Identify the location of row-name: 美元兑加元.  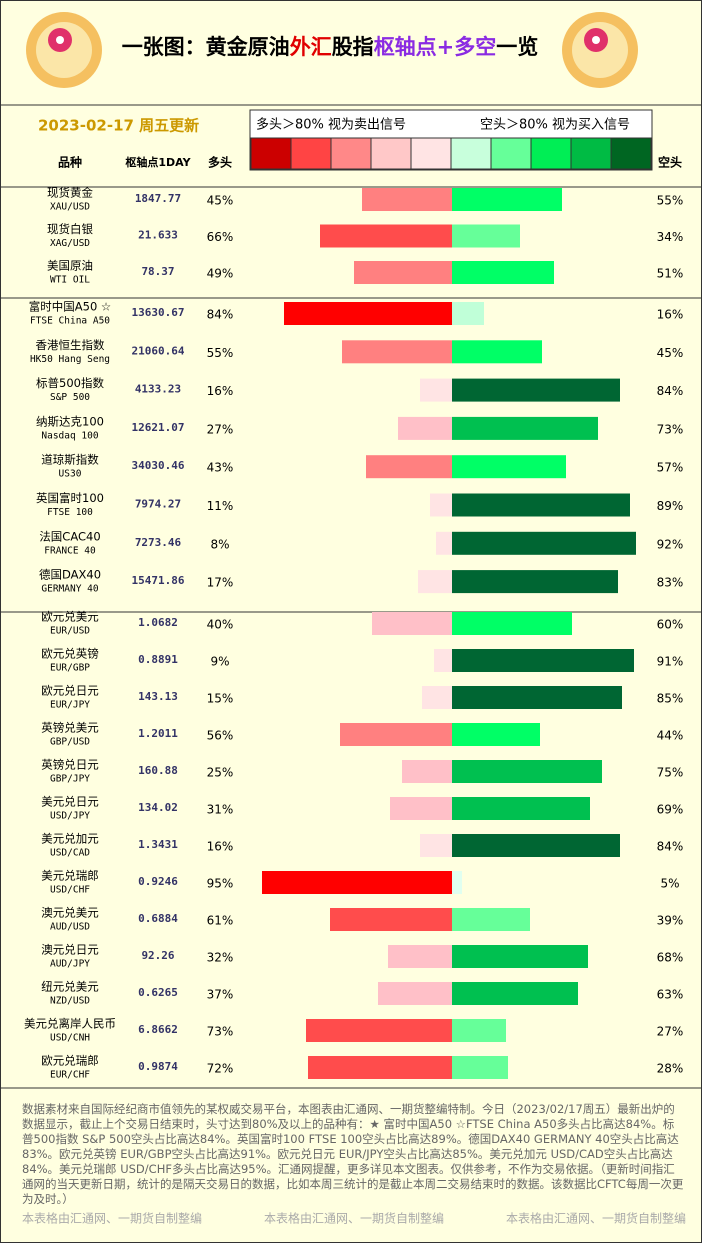
(70, 839).